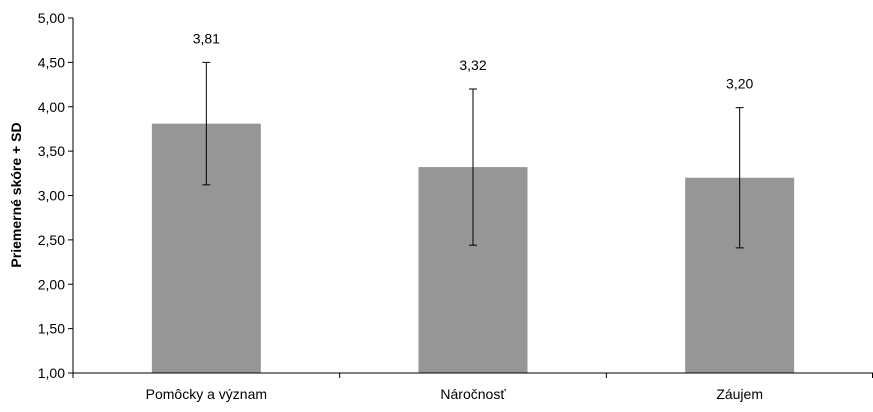 The height and width of the screenshot is (412, 873). Describe the element at coordinates (51, 151) in the screenshot. I see `y-tick-label: 3,50` at that location.